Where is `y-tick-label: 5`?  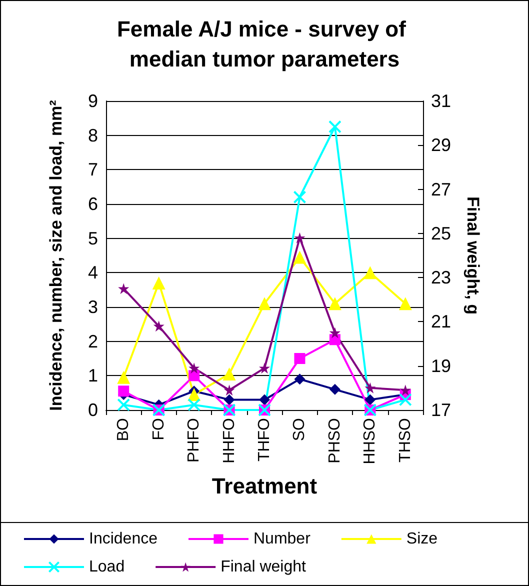
y-tick-label: 5 is located at coordinates (93, 238).